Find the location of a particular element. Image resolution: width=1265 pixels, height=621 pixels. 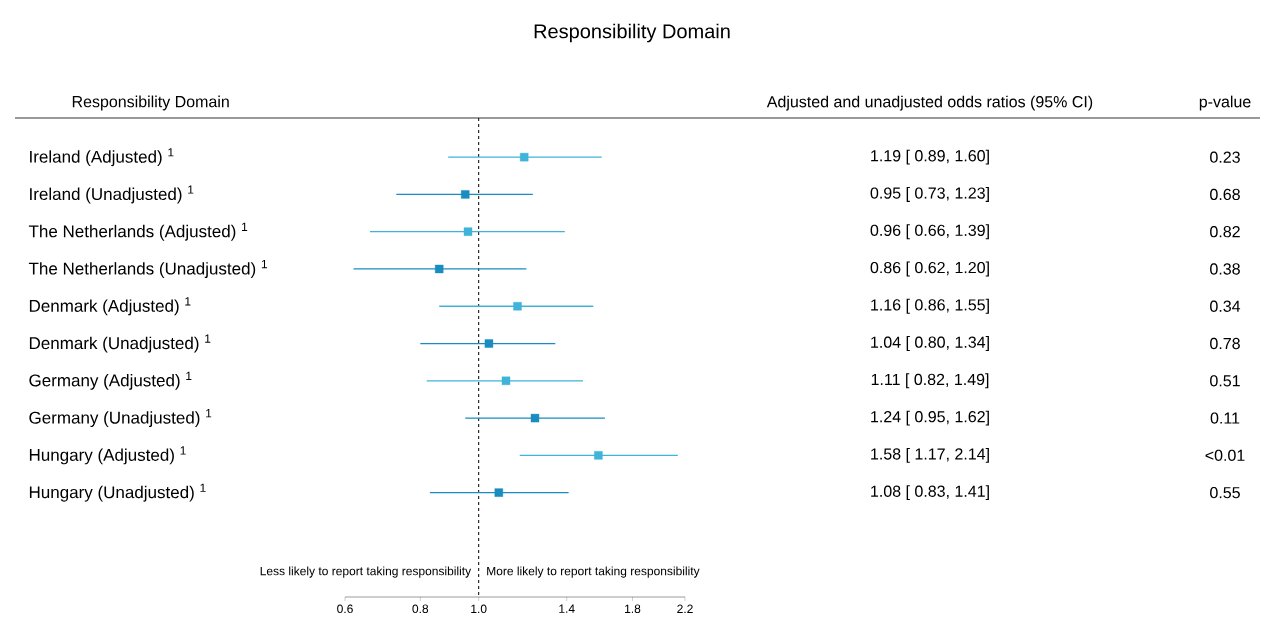

y-tick-label: Hungary (Unadjusted) $^{1}$ is located at coordinates (117, 492).